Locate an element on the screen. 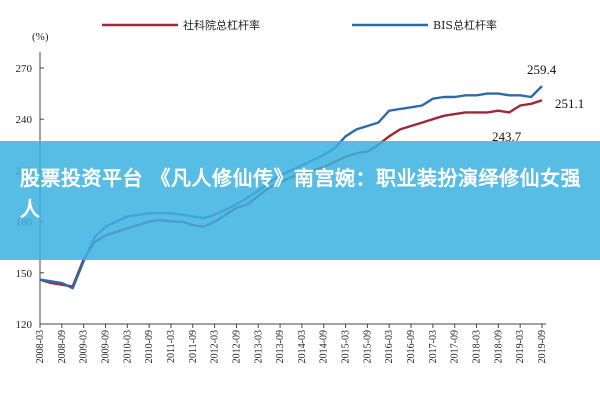 The width and height of the screenshot is (600, 400). x-tick-label: 2019-03 is located at coordinates (520, 346).